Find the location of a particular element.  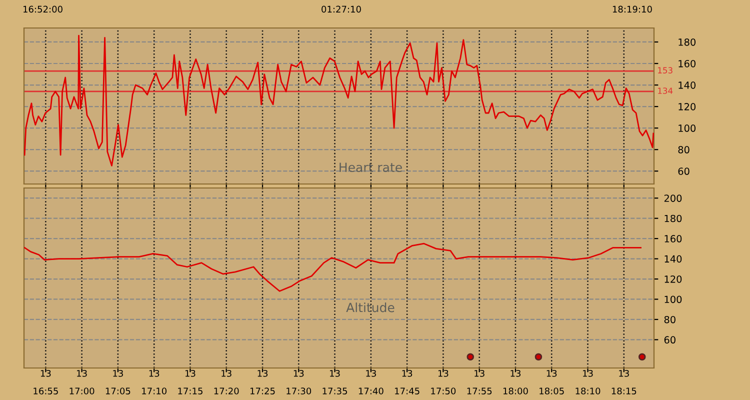

x-tick-label: 17:50 is located at coordinates (443, 391).